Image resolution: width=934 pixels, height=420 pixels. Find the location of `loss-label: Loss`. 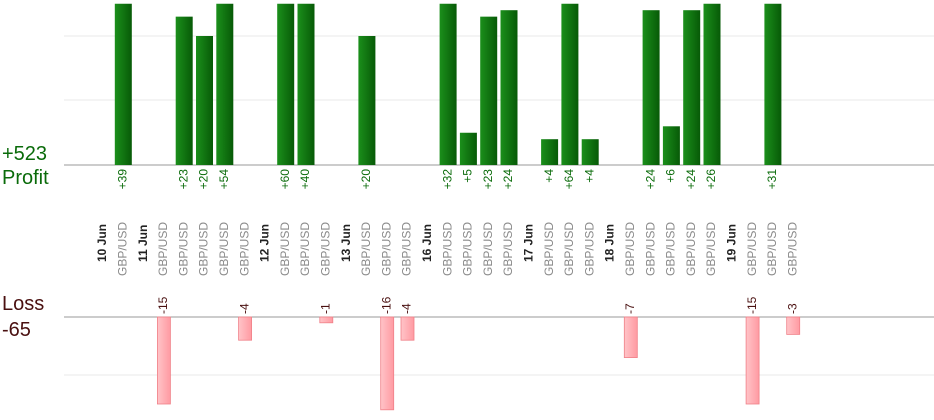

loss-label: Loss is located at coordinates (23, 304).